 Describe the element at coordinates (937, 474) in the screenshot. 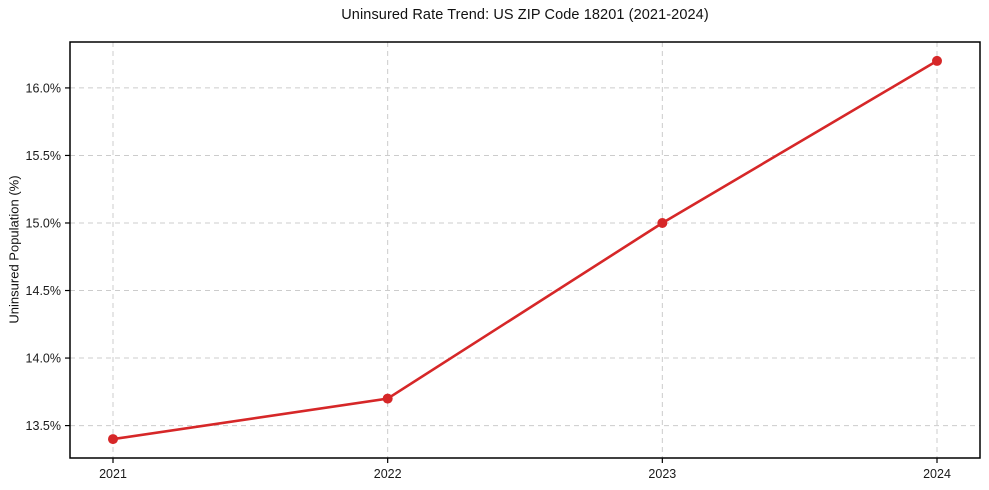

I see `x-tick-label: 2024` at that location.